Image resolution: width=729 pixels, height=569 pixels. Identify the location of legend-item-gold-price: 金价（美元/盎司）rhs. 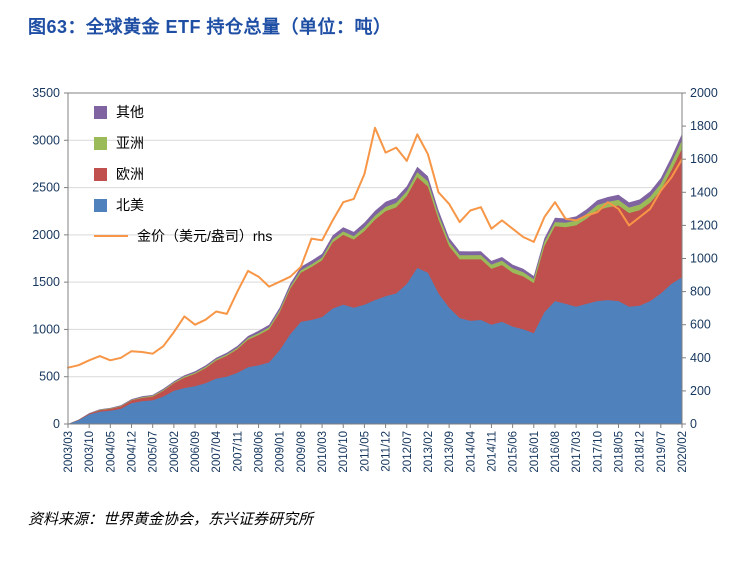
(183, 236).